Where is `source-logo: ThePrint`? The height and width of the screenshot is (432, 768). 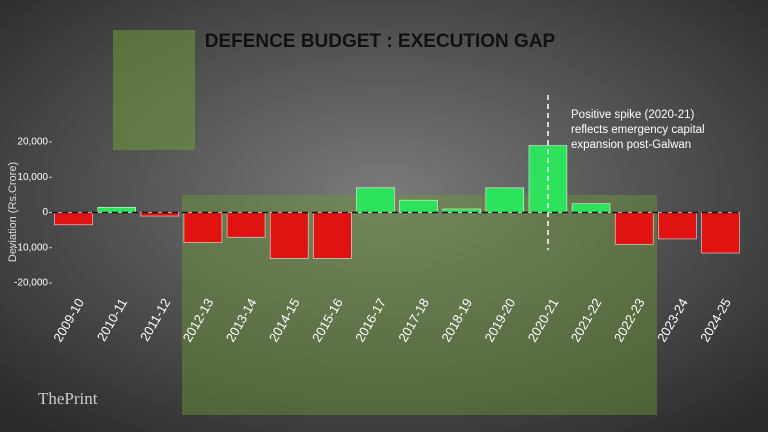
source-logo: ThePrint is located at coordinates (68, 398).